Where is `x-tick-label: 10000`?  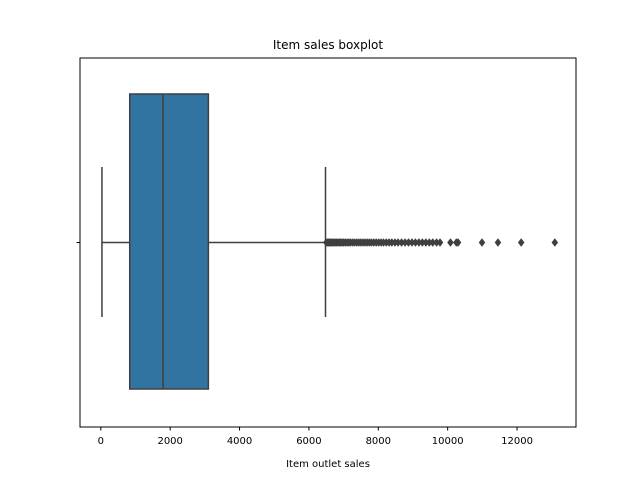
x-tick-label: 10000 is located at coordinates (448, 441).